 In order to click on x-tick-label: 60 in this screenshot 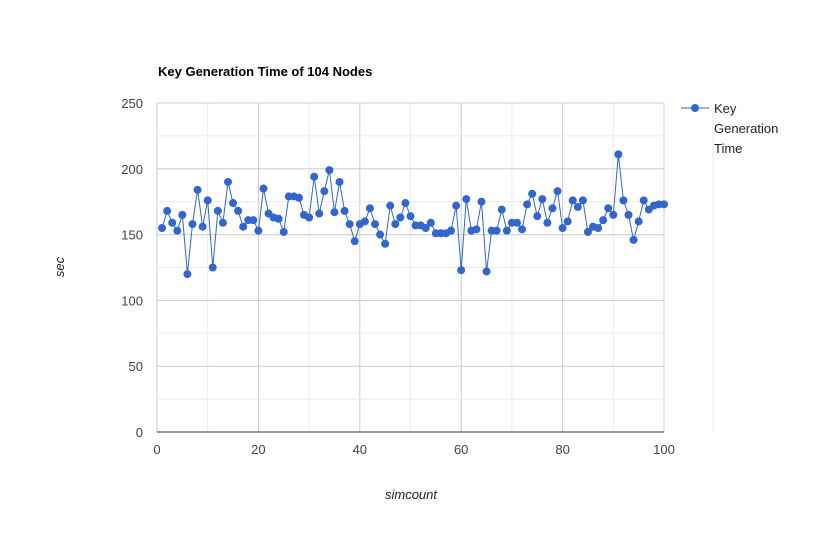, I will do `click(461, 449)`.